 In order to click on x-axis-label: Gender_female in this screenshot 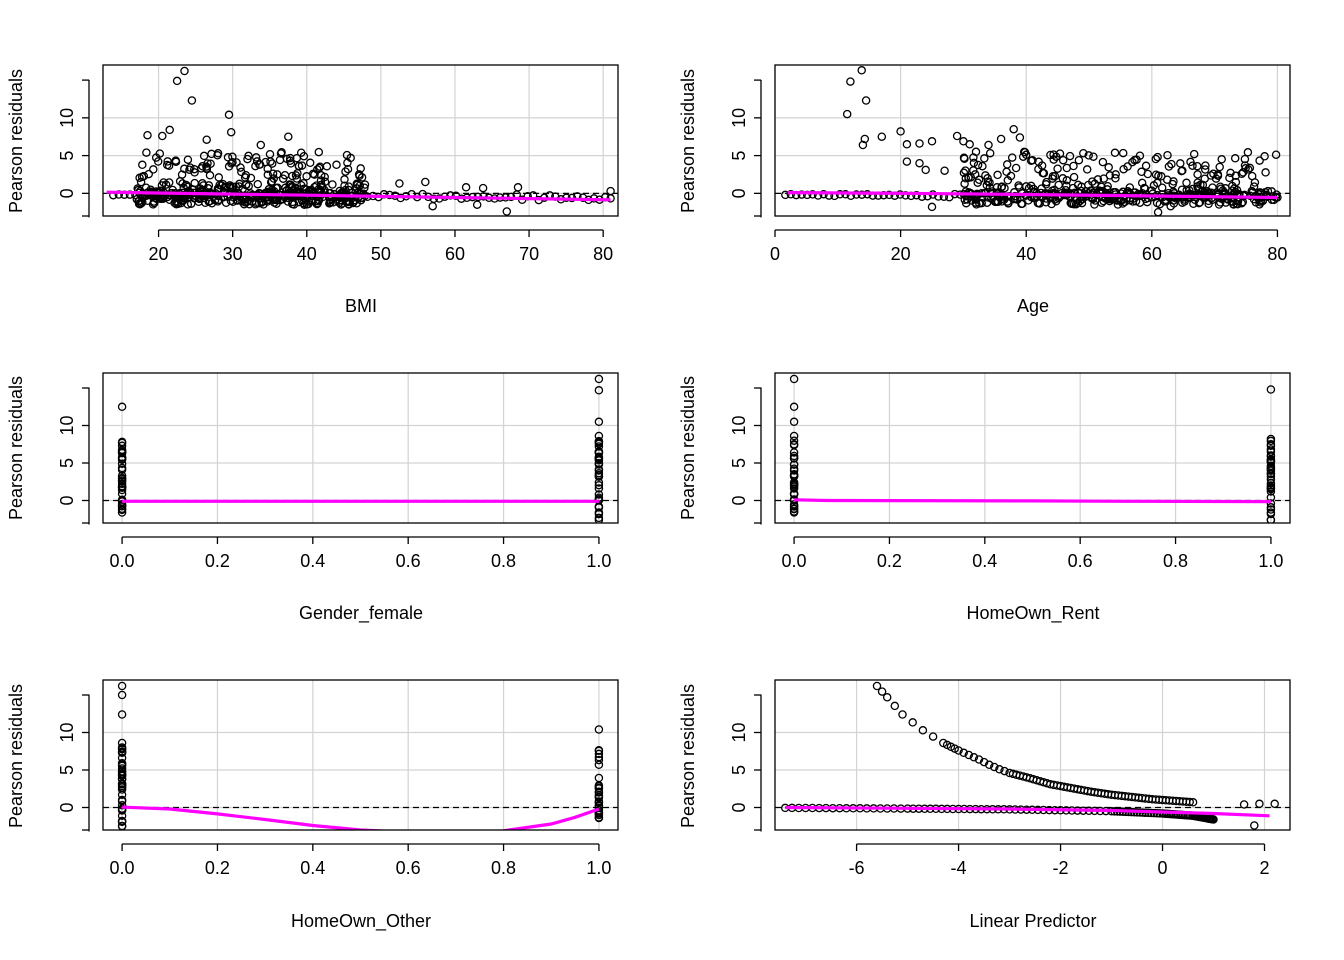, I will do `click(361, 613)`.